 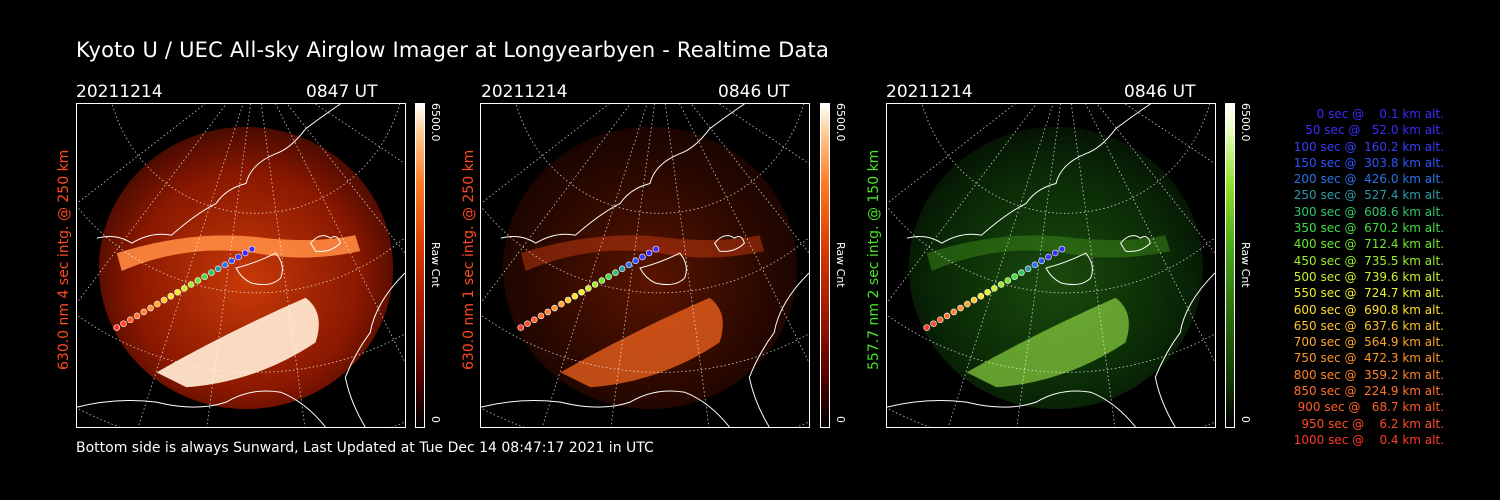 What do you see at coordinates (435, 419) in the screenshot?
I see `panel-1-colorbar-min: 0` at bounding box center [435, 419].